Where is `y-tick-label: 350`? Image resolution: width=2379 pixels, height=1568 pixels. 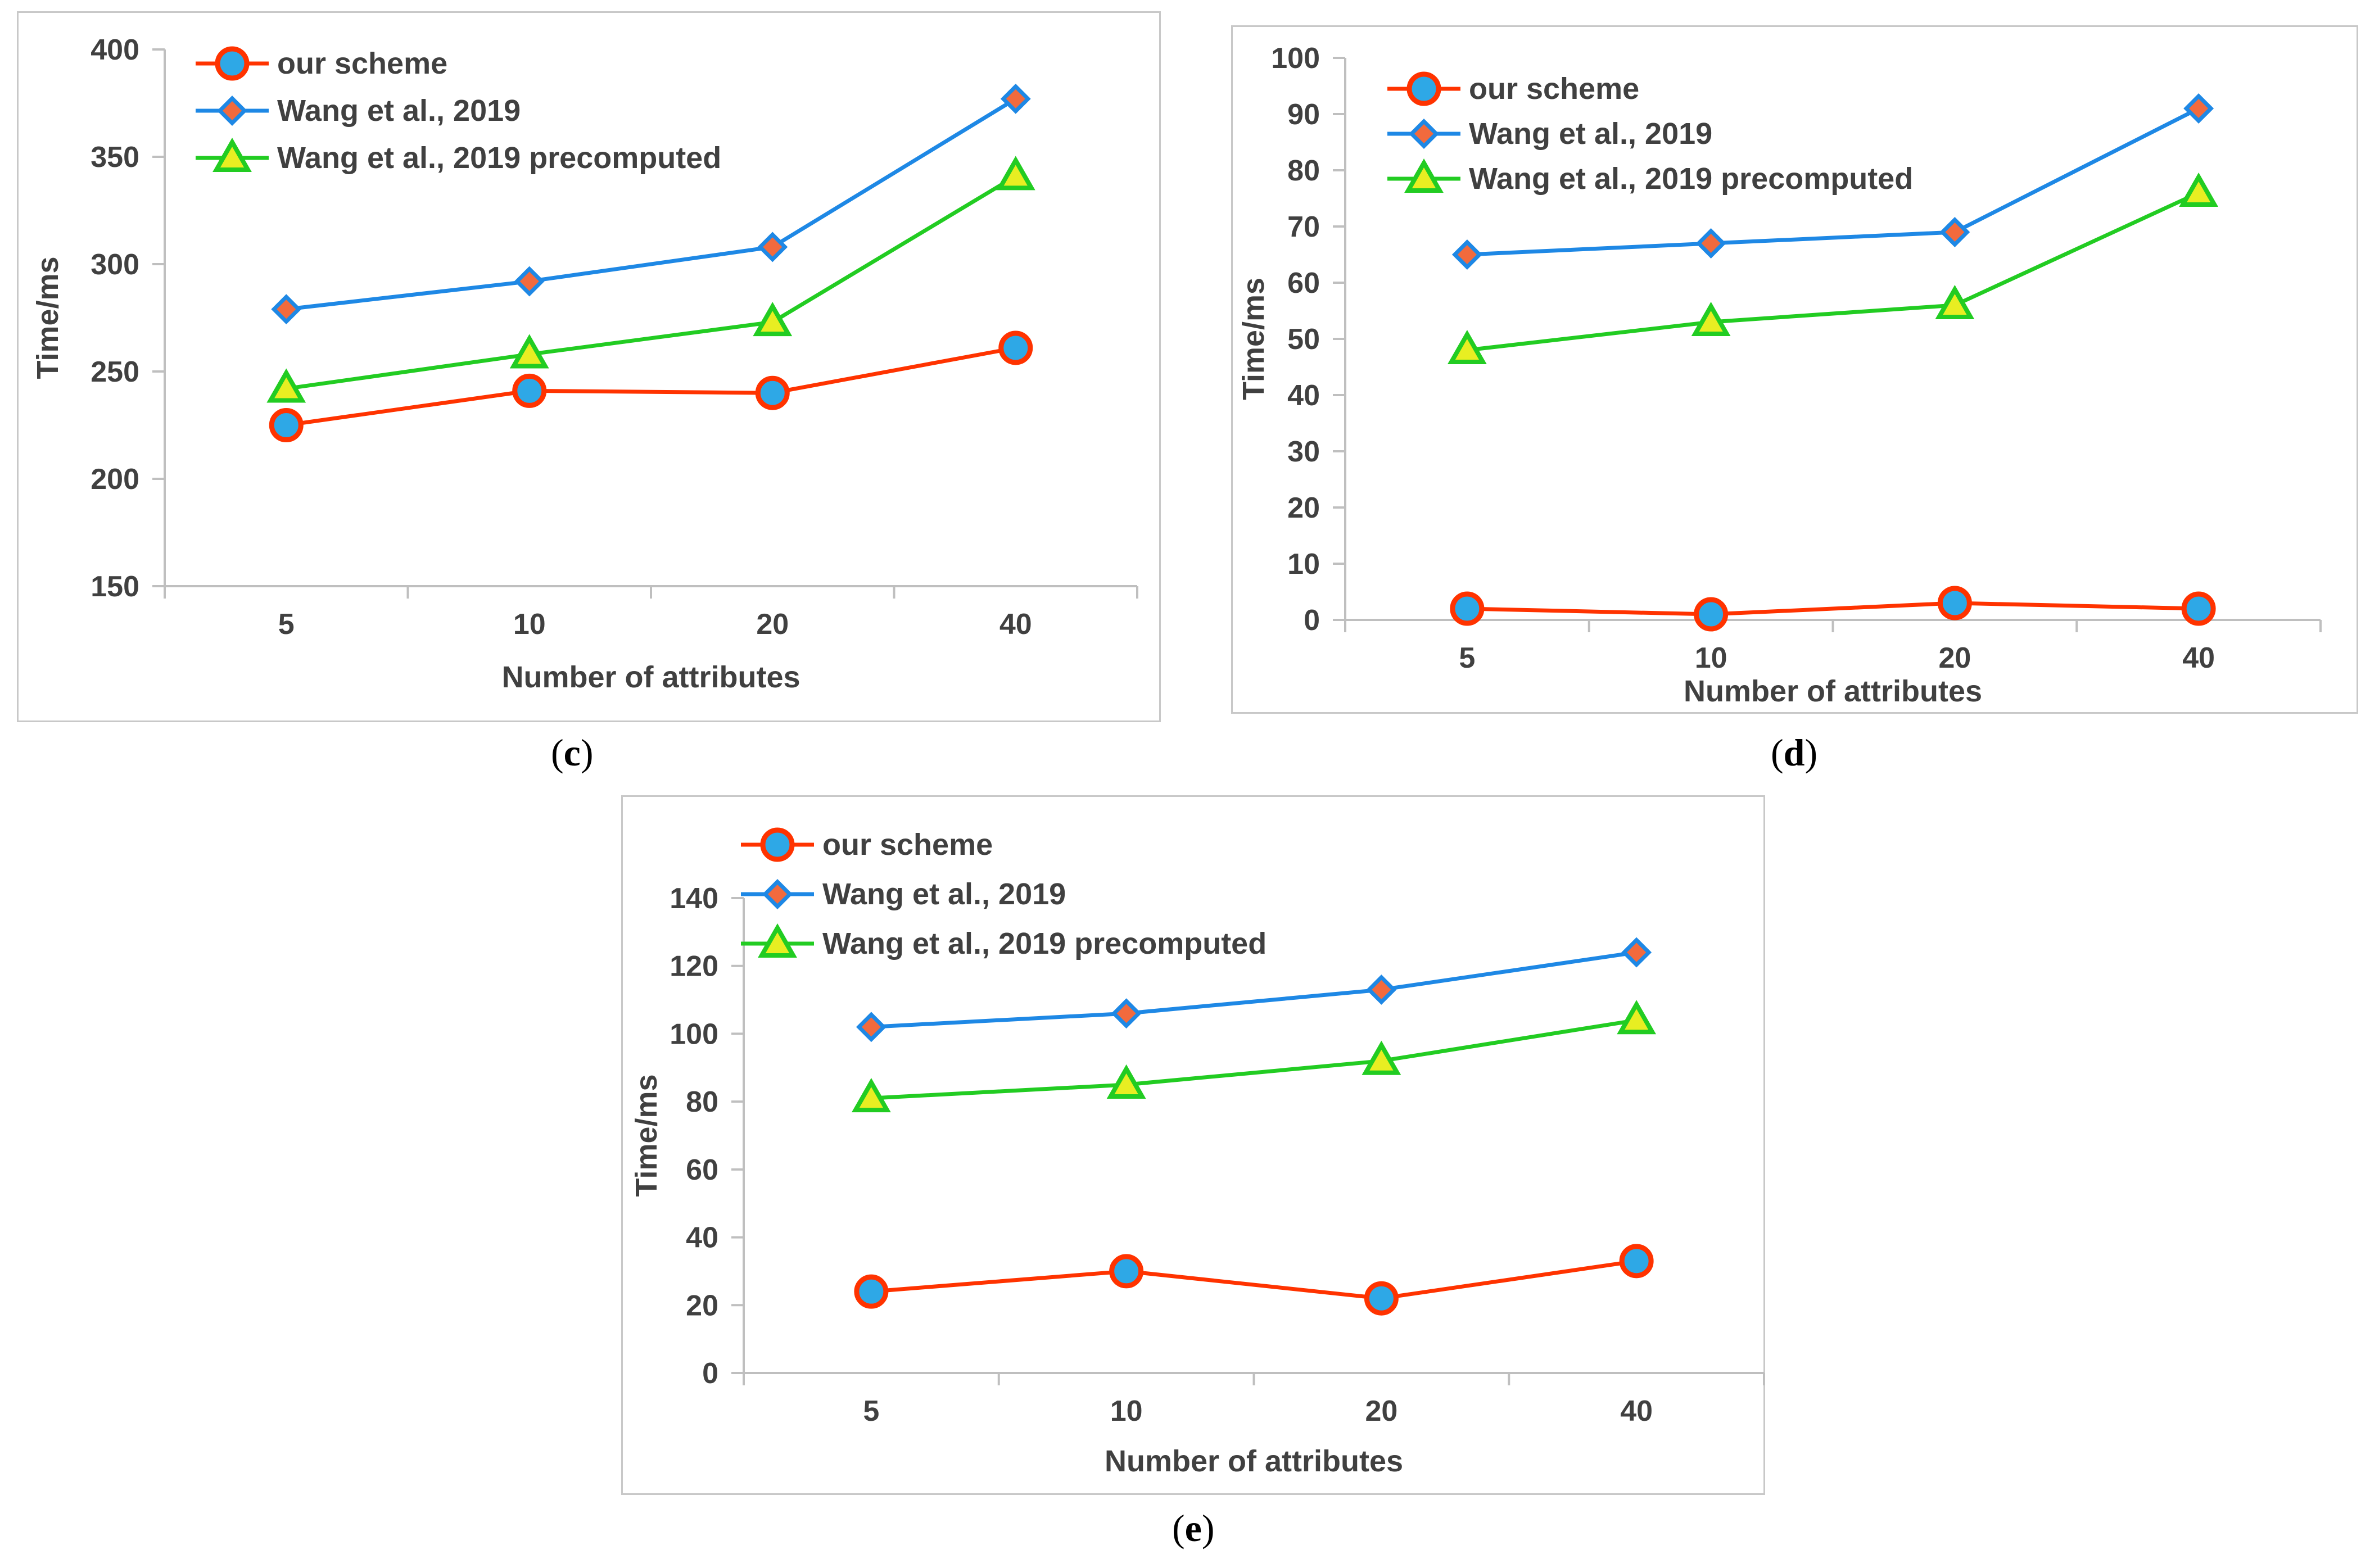 y-tick-label: 350 is located at coordinates (115, 158).